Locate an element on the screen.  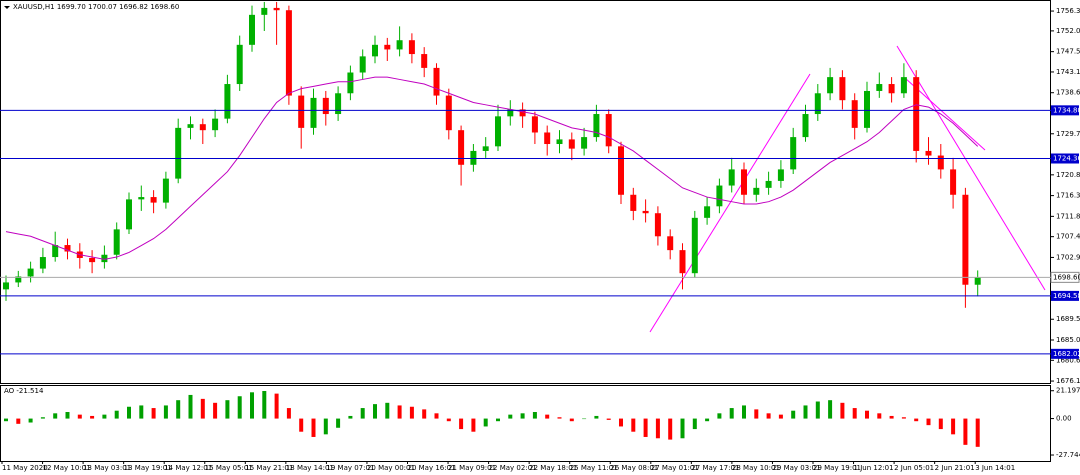
trend-line is located at coordinates (971, 168).